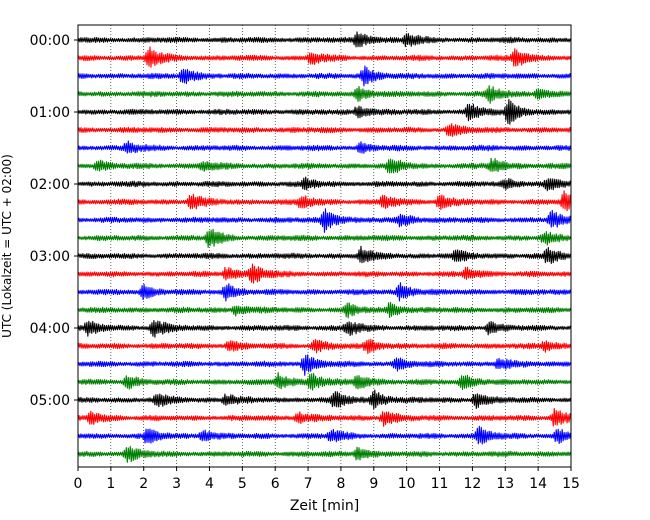  What do you see at coordinates (50, 329) in the screenshot?
I see `y-tick-label: 04:00` at bounding box center [50, 329].